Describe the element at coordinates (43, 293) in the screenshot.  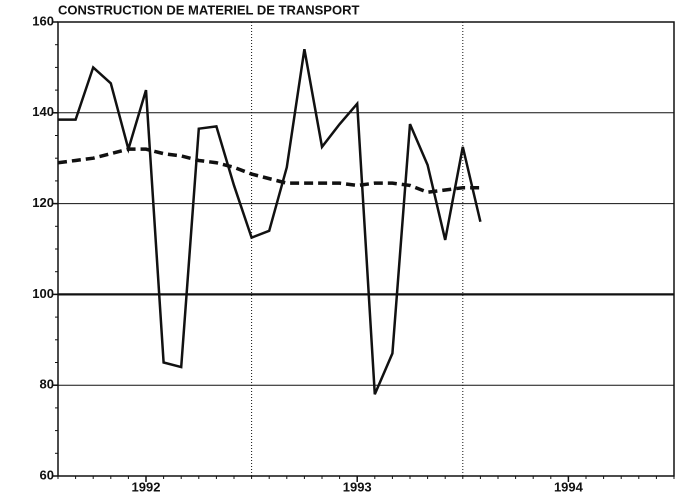
I see `y-tick-label: 100` at that location.